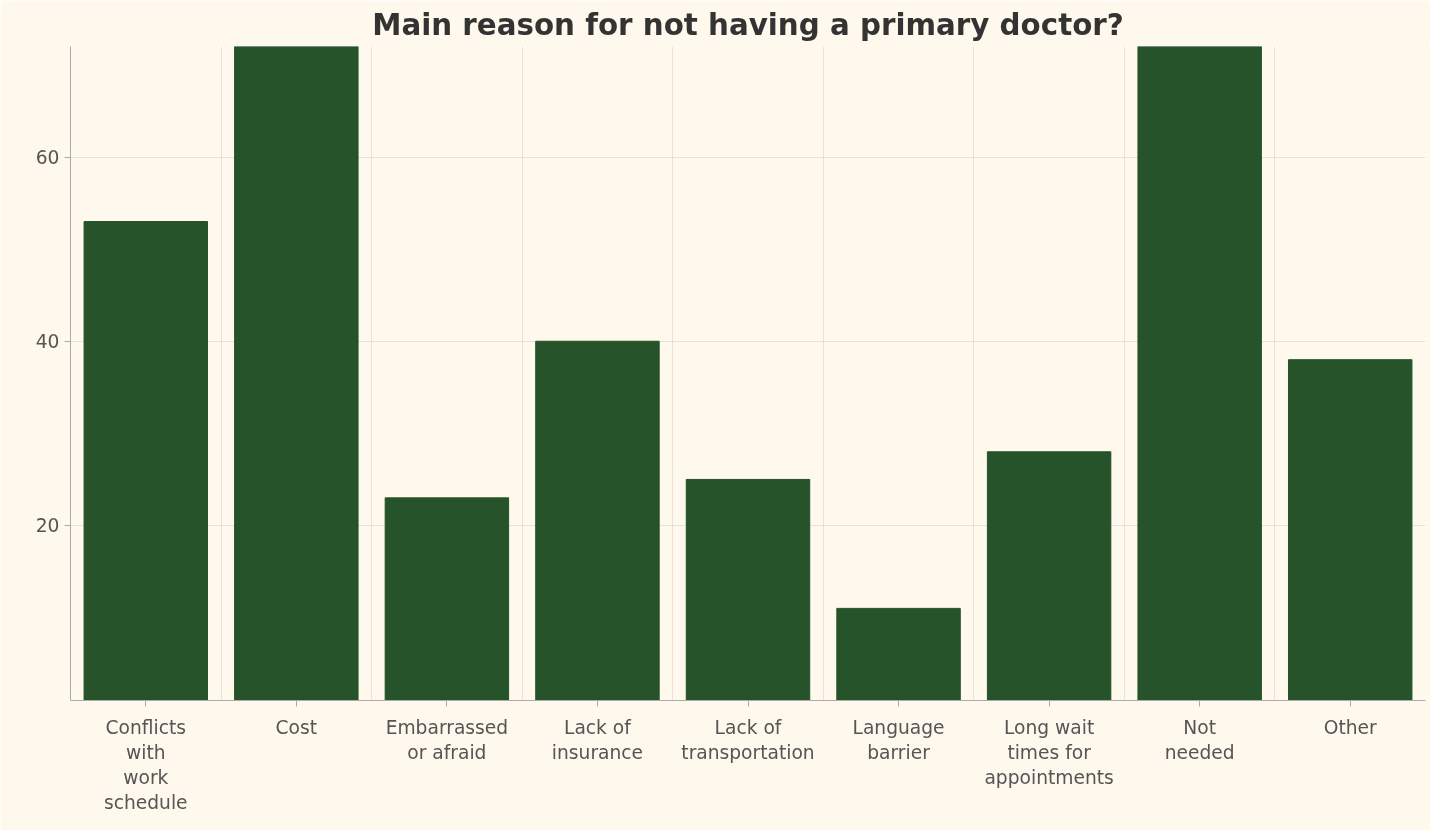 Image resolution: width=1441 pixels, height=836 pixels. I want to click on x-tick-label: Embarrassed or afraid, so click(447, 739).